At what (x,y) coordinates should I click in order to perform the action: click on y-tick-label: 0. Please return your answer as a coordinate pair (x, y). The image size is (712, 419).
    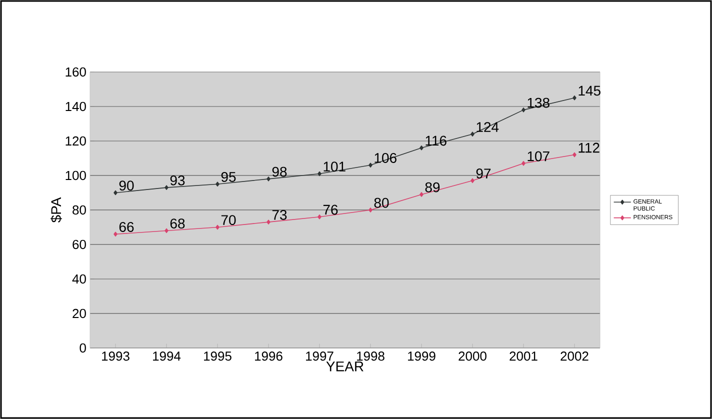
    Looking at the image, I should click on (83, 348).